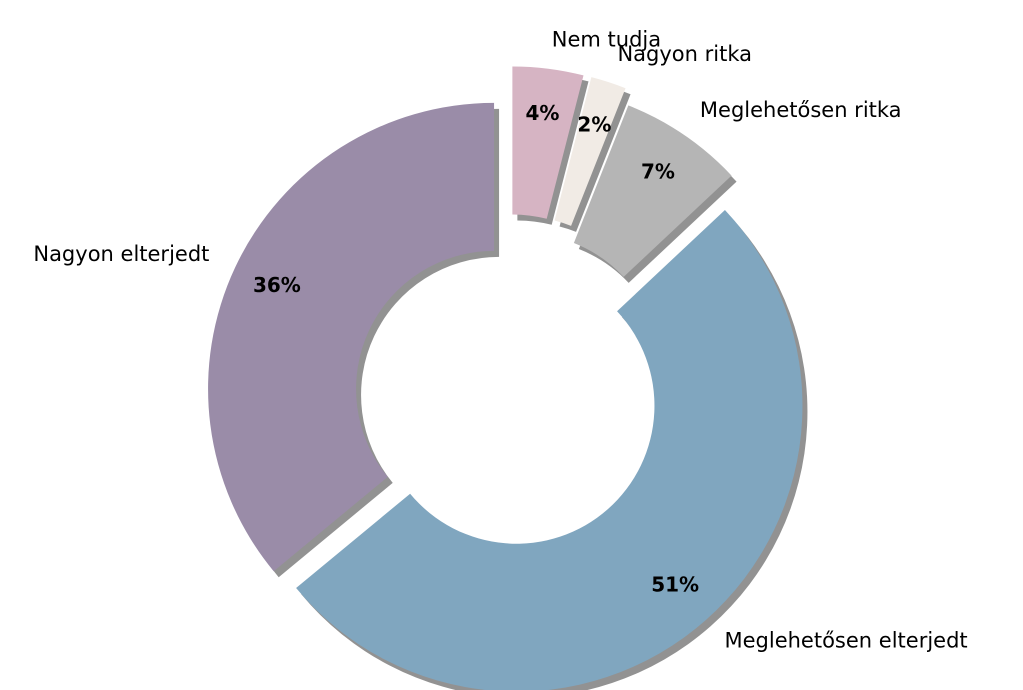 The image size is (1023, 690). What do you see at coordinates (594, 124) in the screenshot?
I see `value-label: 2%` at bounding box center [594, 124].